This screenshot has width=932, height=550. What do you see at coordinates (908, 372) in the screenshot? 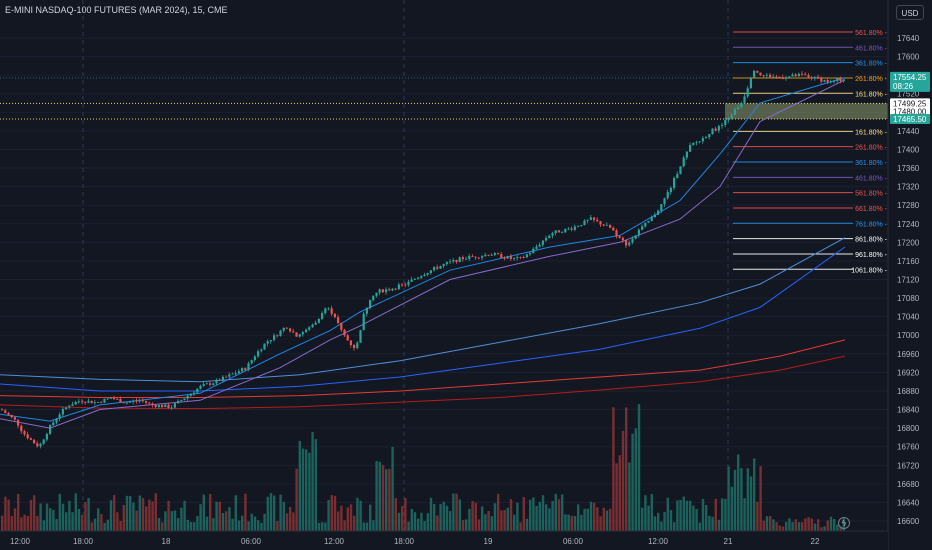
I see `price-tick-label: 16920` at bounding box center [908, 372].